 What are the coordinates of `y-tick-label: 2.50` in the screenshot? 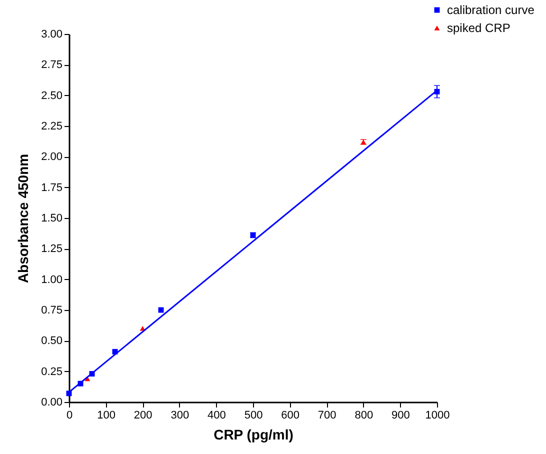 It's located at (51, 96).